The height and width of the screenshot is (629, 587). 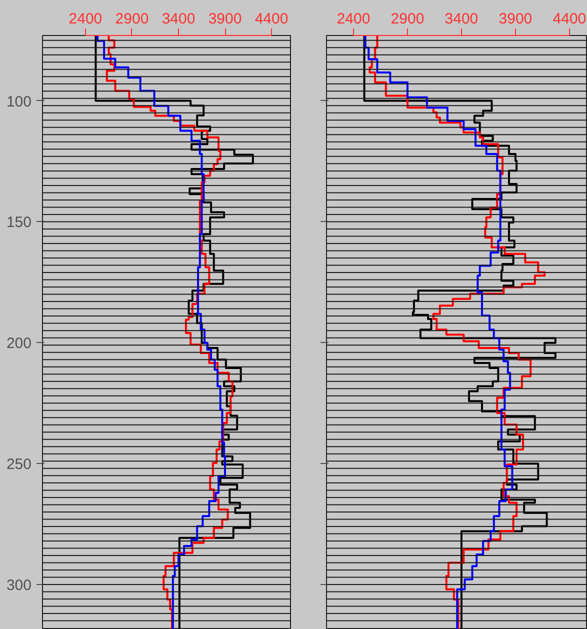 What do you see at coordinates (19, 101) in the screenshot?
I see `y-tick-label: 100` at bounding box center [19, 101].